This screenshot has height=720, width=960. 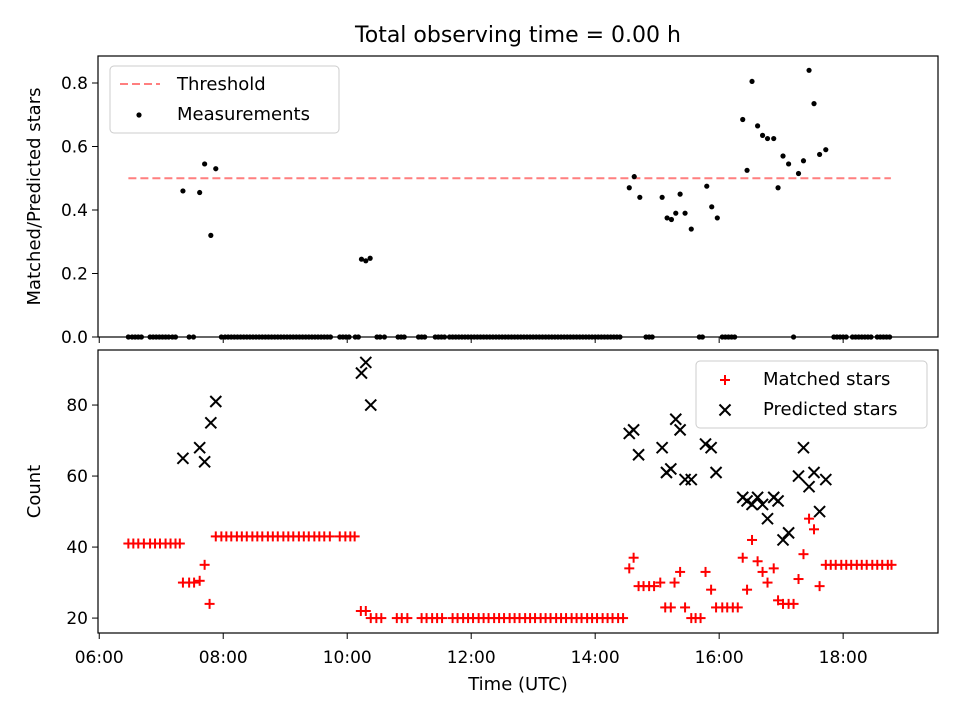 What do you see at coordinates (34, 197) in the screenshot?
I see `top-y-axis-label: Matched/Predicted stars` at bounding box center [34, 197].